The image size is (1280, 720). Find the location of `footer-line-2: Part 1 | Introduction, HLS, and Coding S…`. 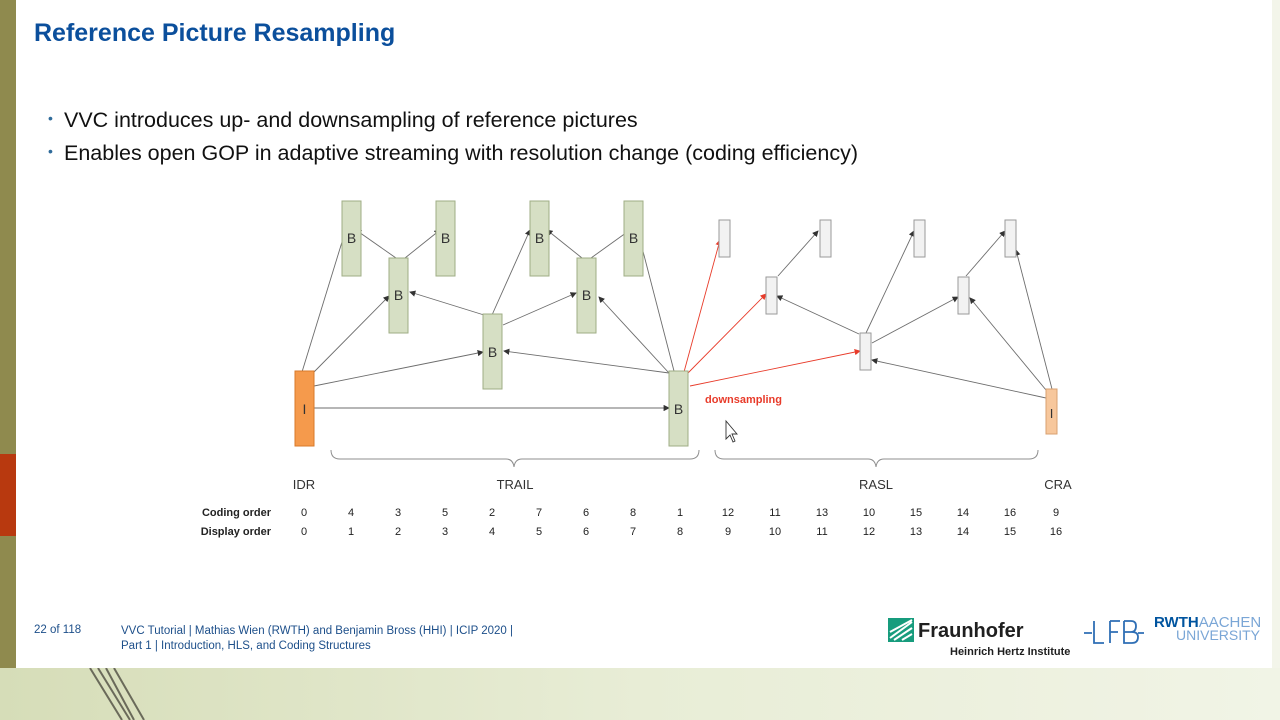

footer-line-2: Part 1 | Introduction, HLS, and Coding S… is located at coordinates (246, 646).